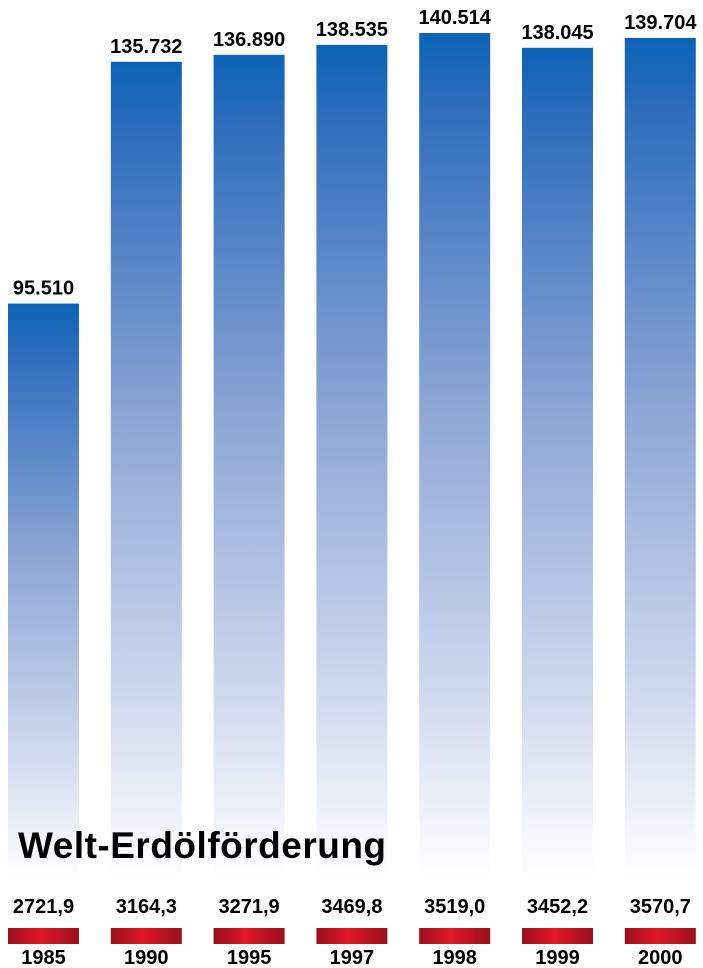 Image resolution: width=703 pixels, height=968 pixels. I want to click on year-label-1985: 1985, so click(43, 957).